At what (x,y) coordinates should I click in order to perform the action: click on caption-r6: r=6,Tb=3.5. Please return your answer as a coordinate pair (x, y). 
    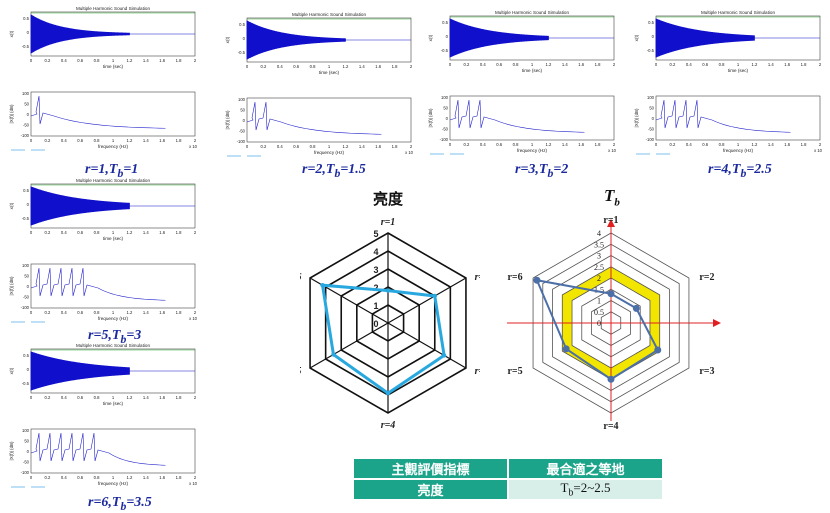
    Looking at the image, I should click on (120, 504).